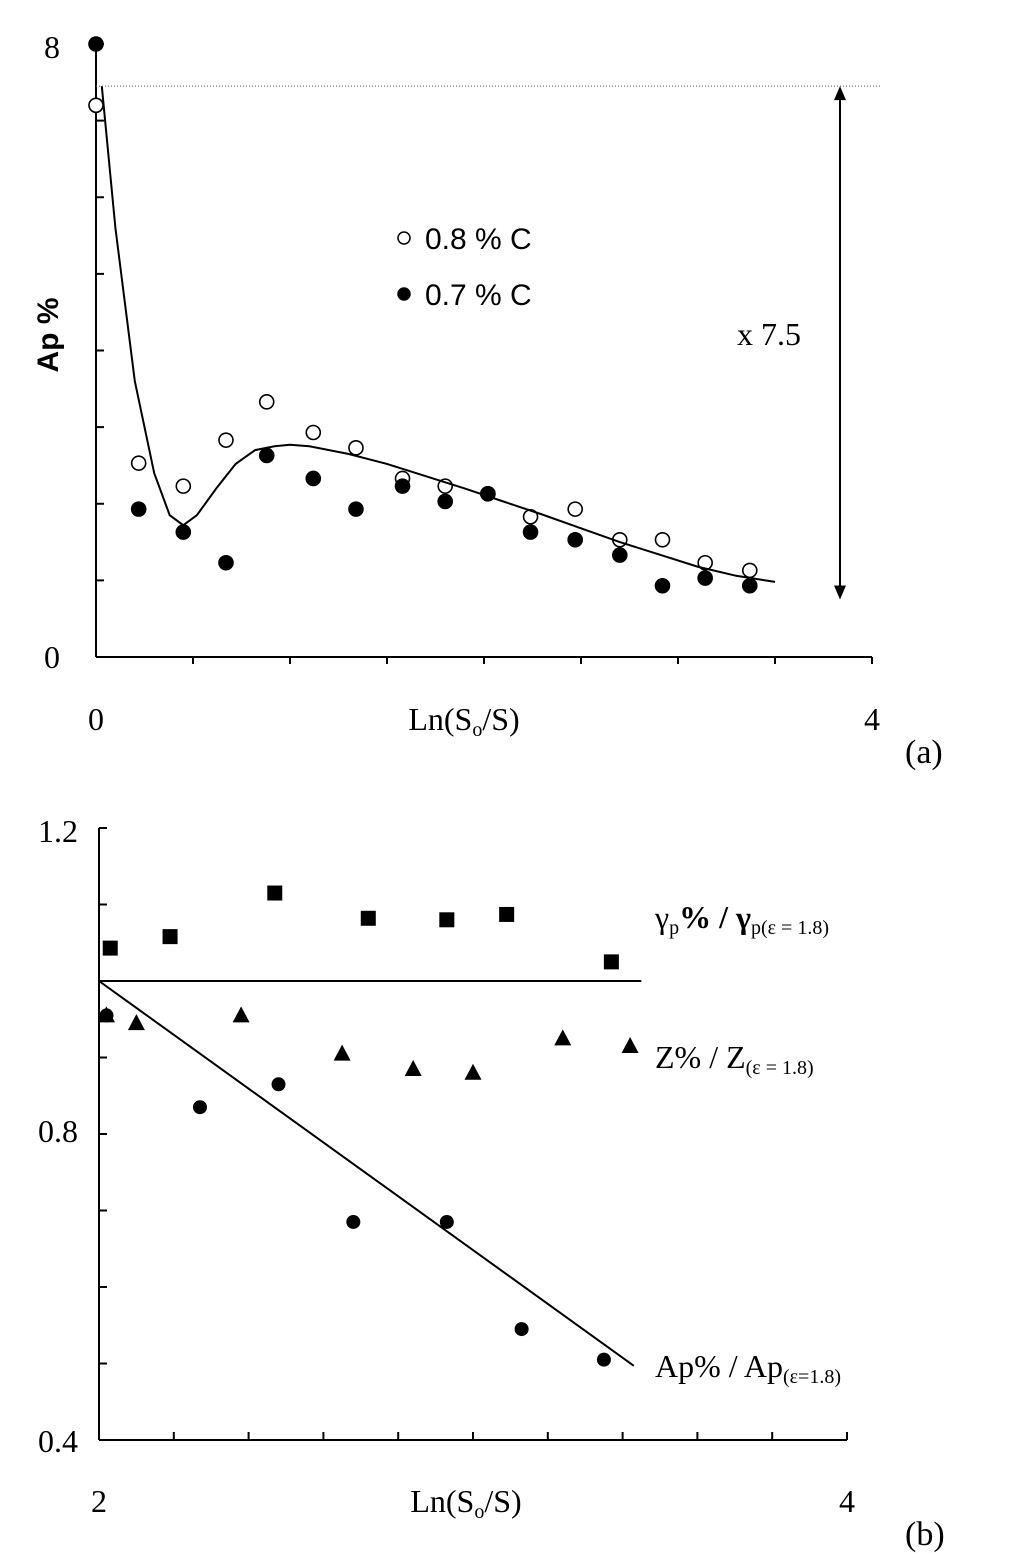 The height and width of the screenshot is (1553, 1025). Describe the element at coordinates (734, 1059) in the screenshot. I see `series-label-z: Z% / Z(ε = 1.8)` at that location.